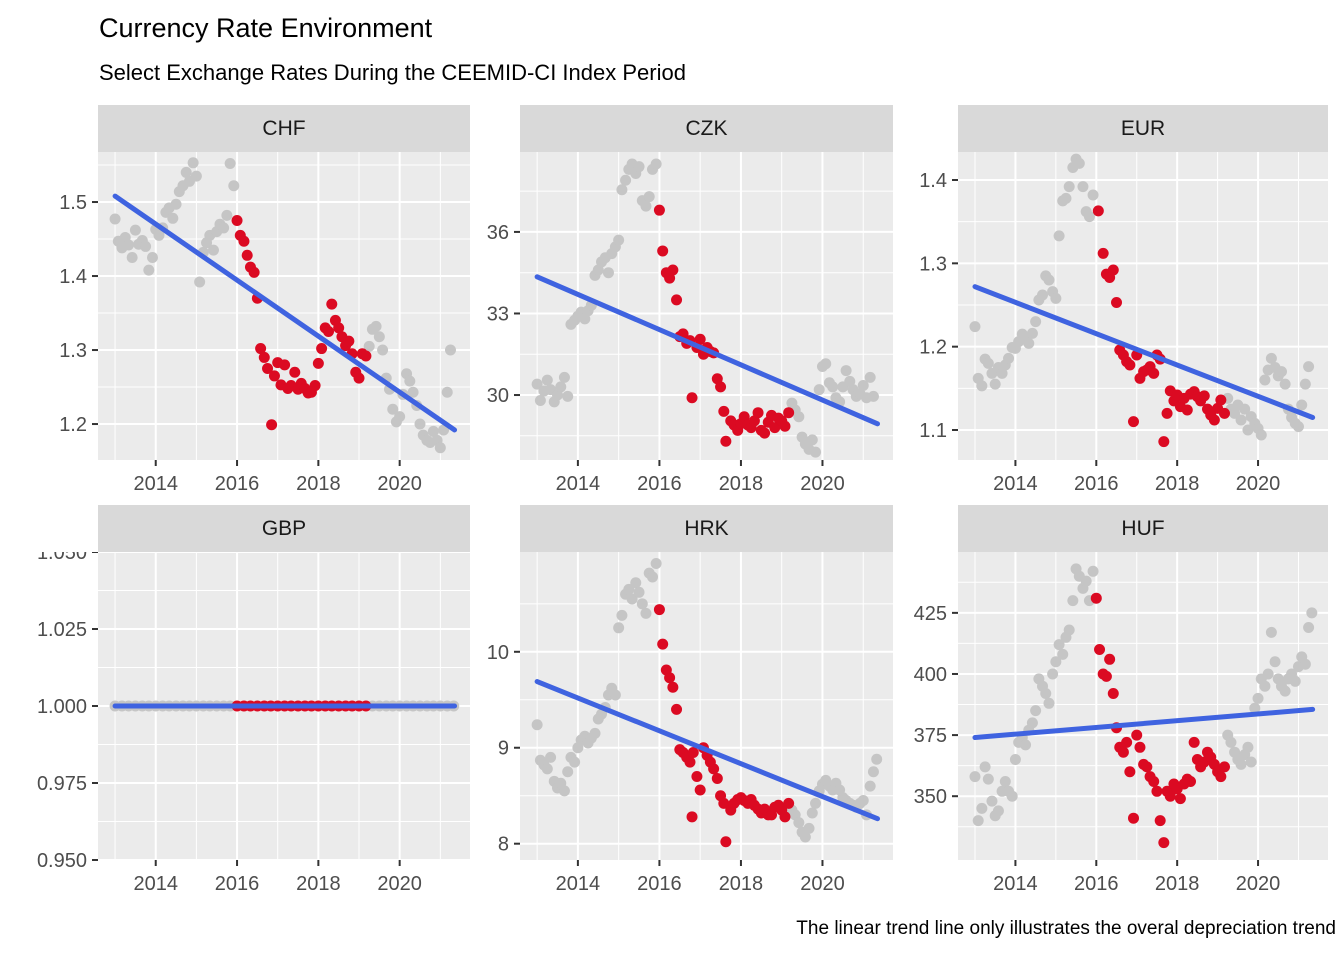 The height and width of the screenshot is (960, 1344). What do you see at coordinates (930, 614) in the screenshot?
I see `y-axis-tick-label: 425` at bounding box center [930, 614].